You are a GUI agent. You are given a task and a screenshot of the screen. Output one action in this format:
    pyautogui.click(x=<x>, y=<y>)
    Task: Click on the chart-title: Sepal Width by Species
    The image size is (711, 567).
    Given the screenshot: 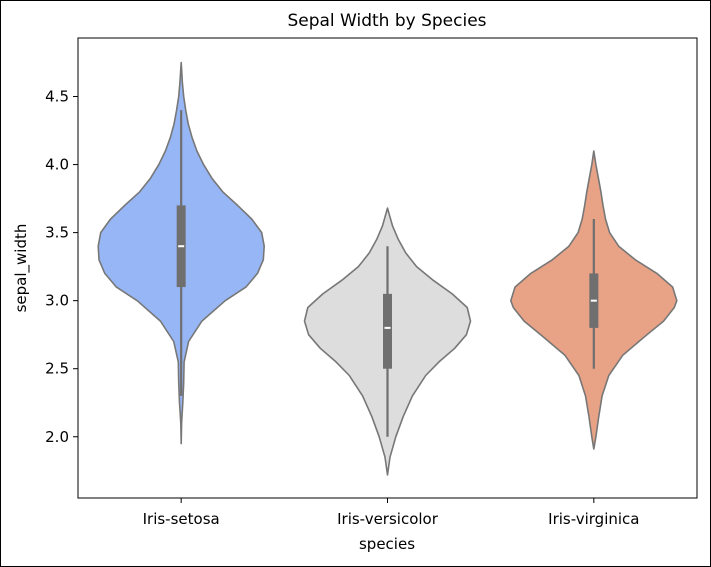 What is the action you would take?
    pyautogui.click(x=386, y=21)
    